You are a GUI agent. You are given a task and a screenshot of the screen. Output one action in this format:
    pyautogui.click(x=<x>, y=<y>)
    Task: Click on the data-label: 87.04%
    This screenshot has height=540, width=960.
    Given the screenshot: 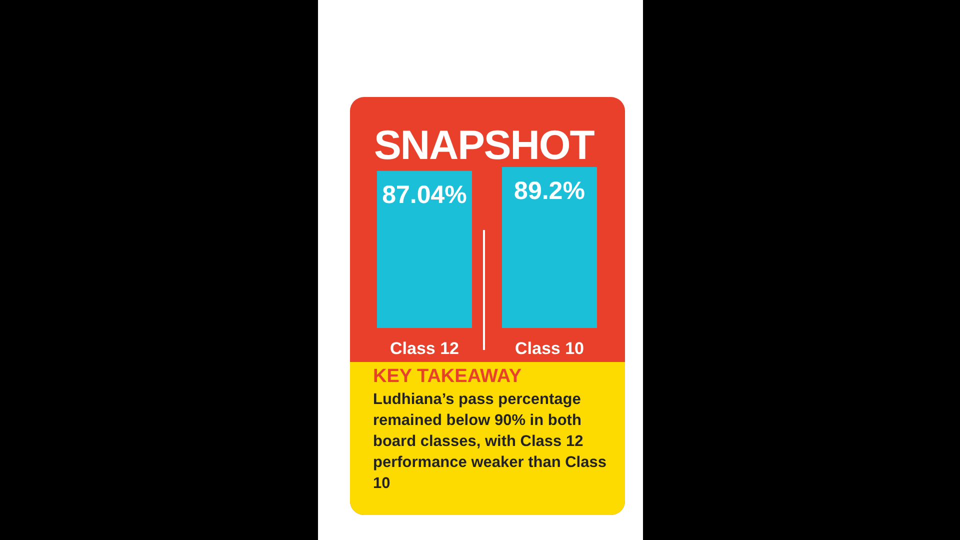 What is the action you would take?
    pyautogui.click(x=424, y=194)
    